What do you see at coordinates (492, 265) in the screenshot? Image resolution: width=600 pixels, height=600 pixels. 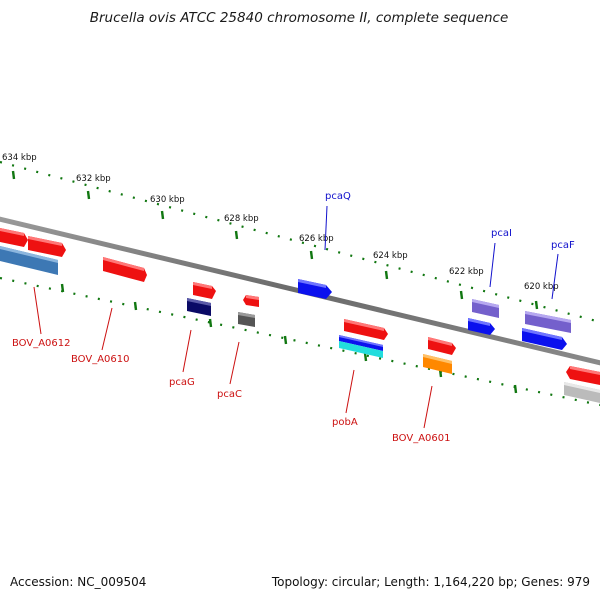 I see `leader-pcaI` at bounding box center [492, 265].